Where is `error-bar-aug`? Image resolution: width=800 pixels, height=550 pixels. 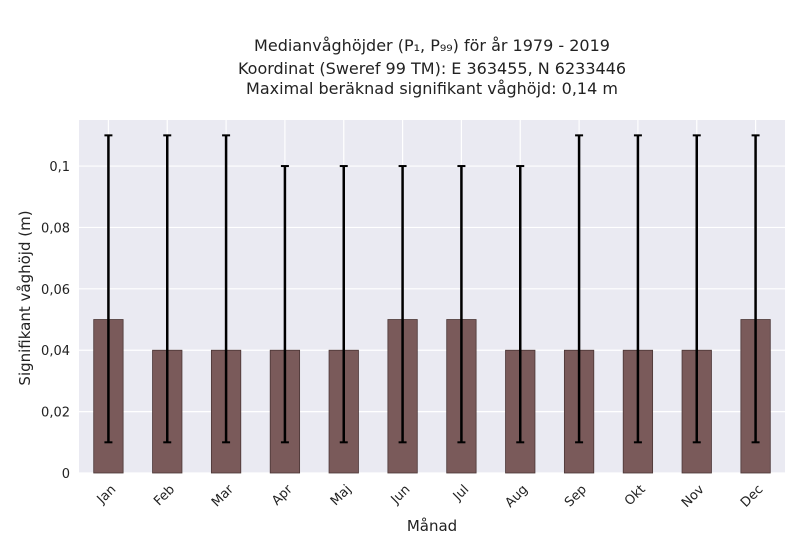
error-bar-aug is located at coordinates (520, 304).